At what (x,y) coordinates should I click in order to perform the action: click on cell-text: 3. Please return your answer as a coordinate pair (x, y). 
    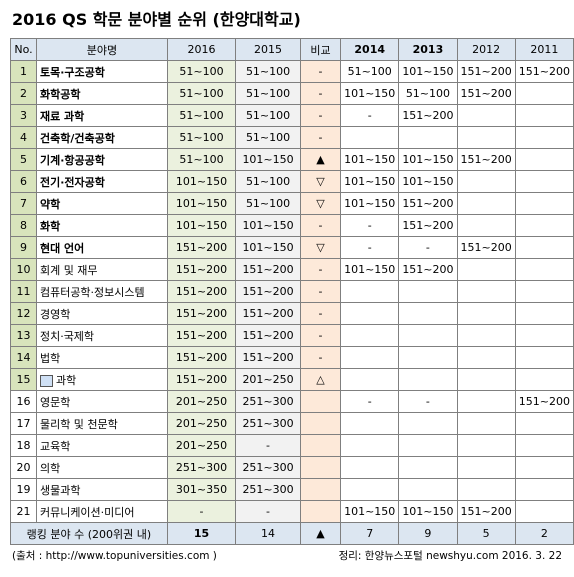
    Looking at the image, I should click on (23, 115).